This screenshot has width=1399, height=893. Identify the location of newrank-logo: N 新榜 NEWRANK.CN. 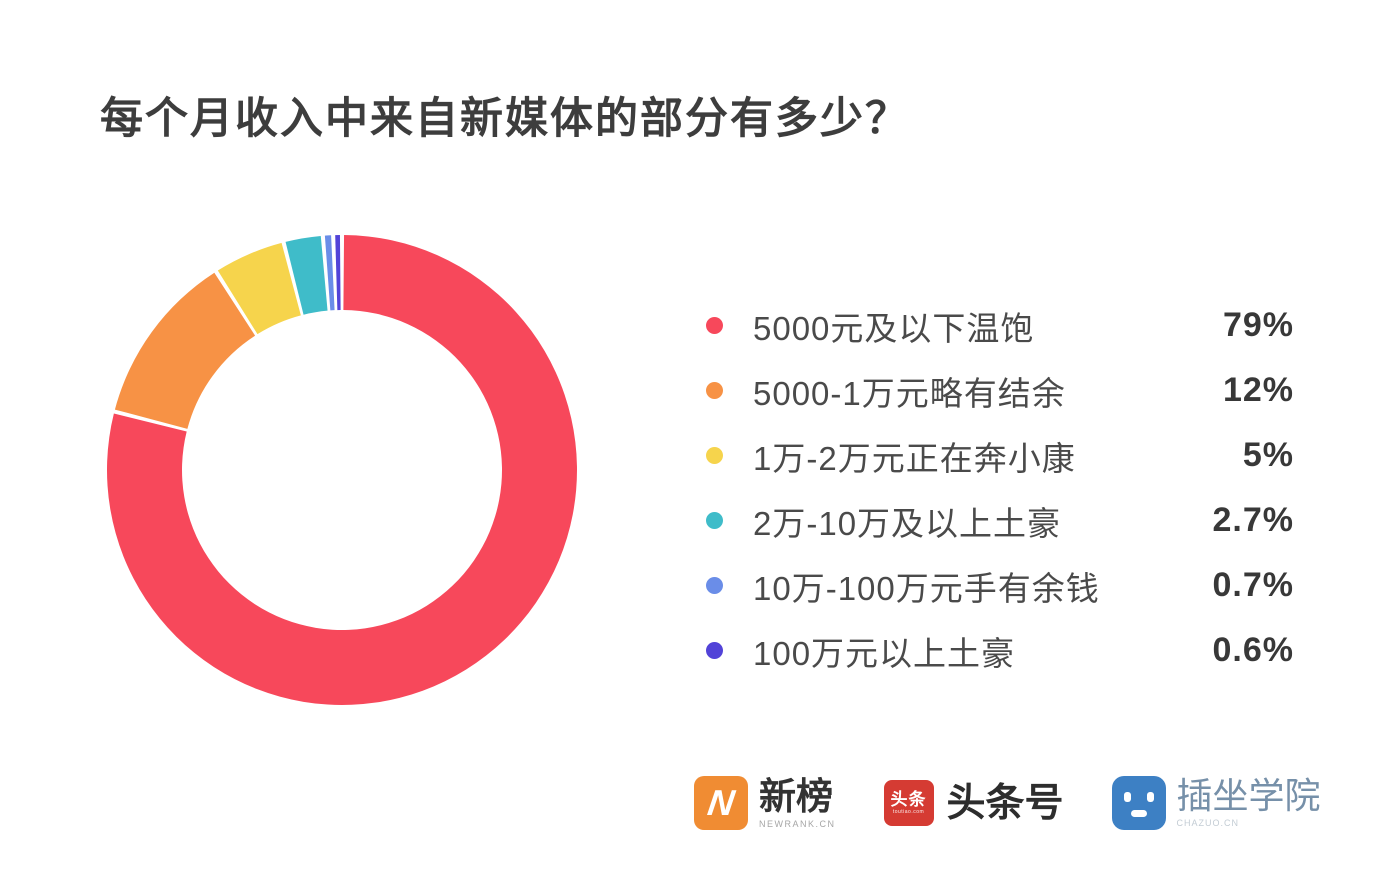
(765, 803).